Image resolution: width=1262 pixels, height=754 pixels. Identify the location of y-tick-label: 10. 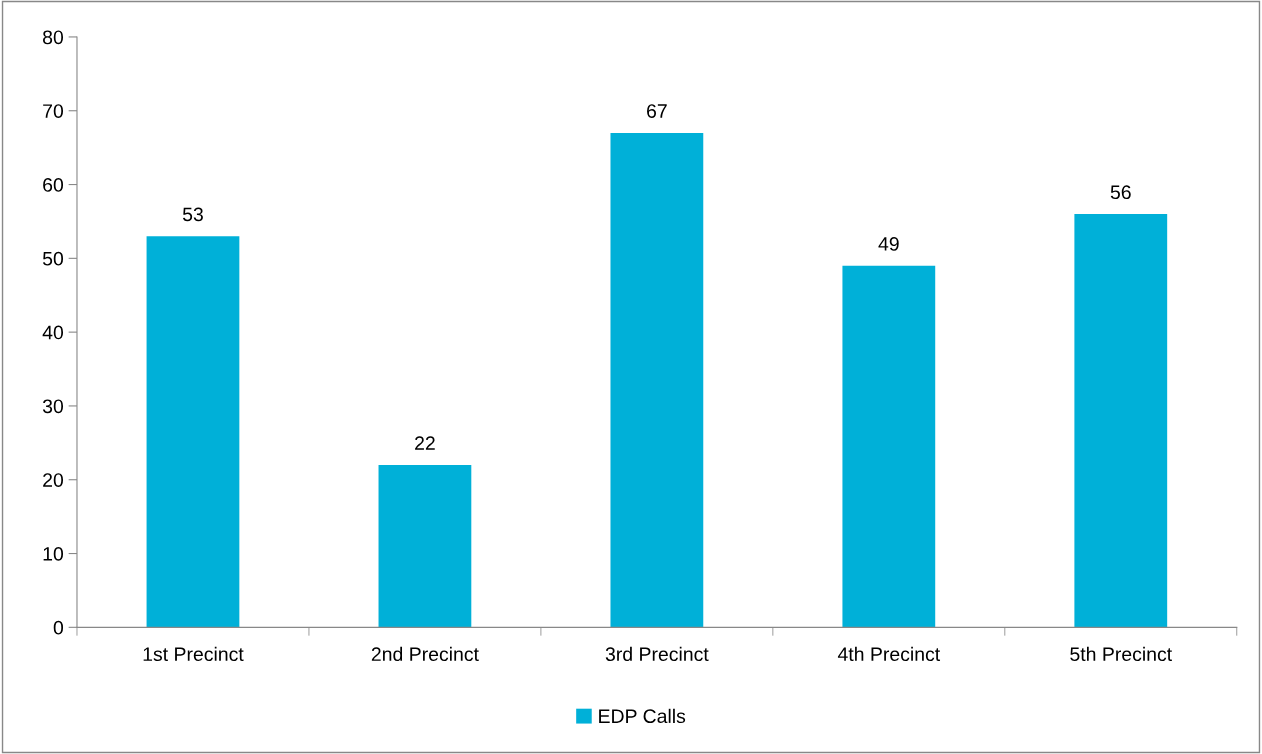
(53, 554).